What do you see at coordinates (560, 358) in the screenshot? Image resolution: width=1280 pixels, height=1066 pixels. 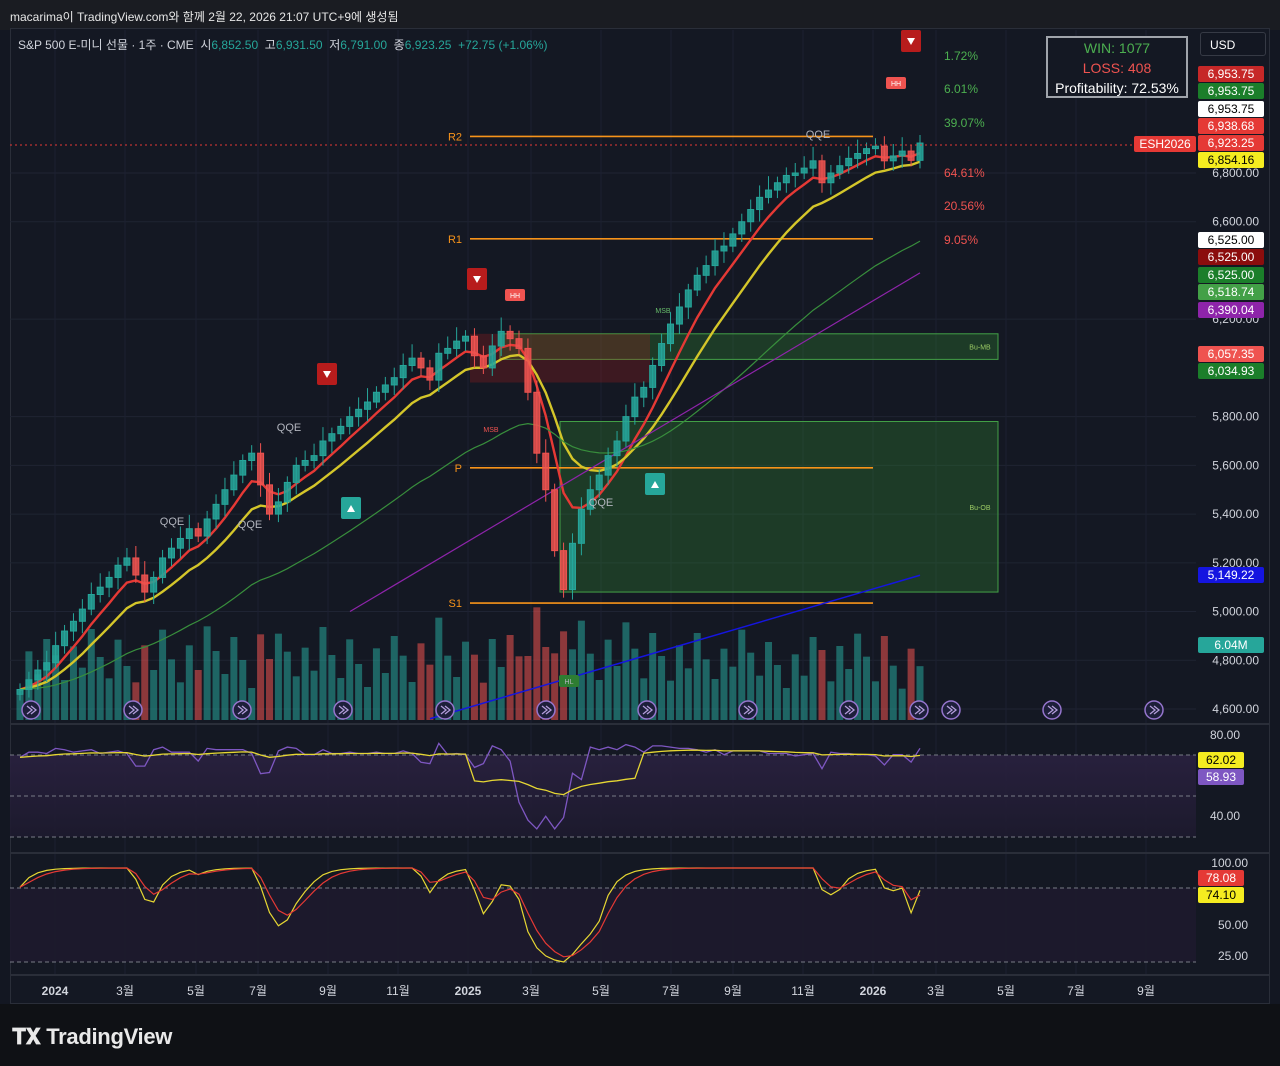 I see `supply-zone` at bounding box center [560, 358].